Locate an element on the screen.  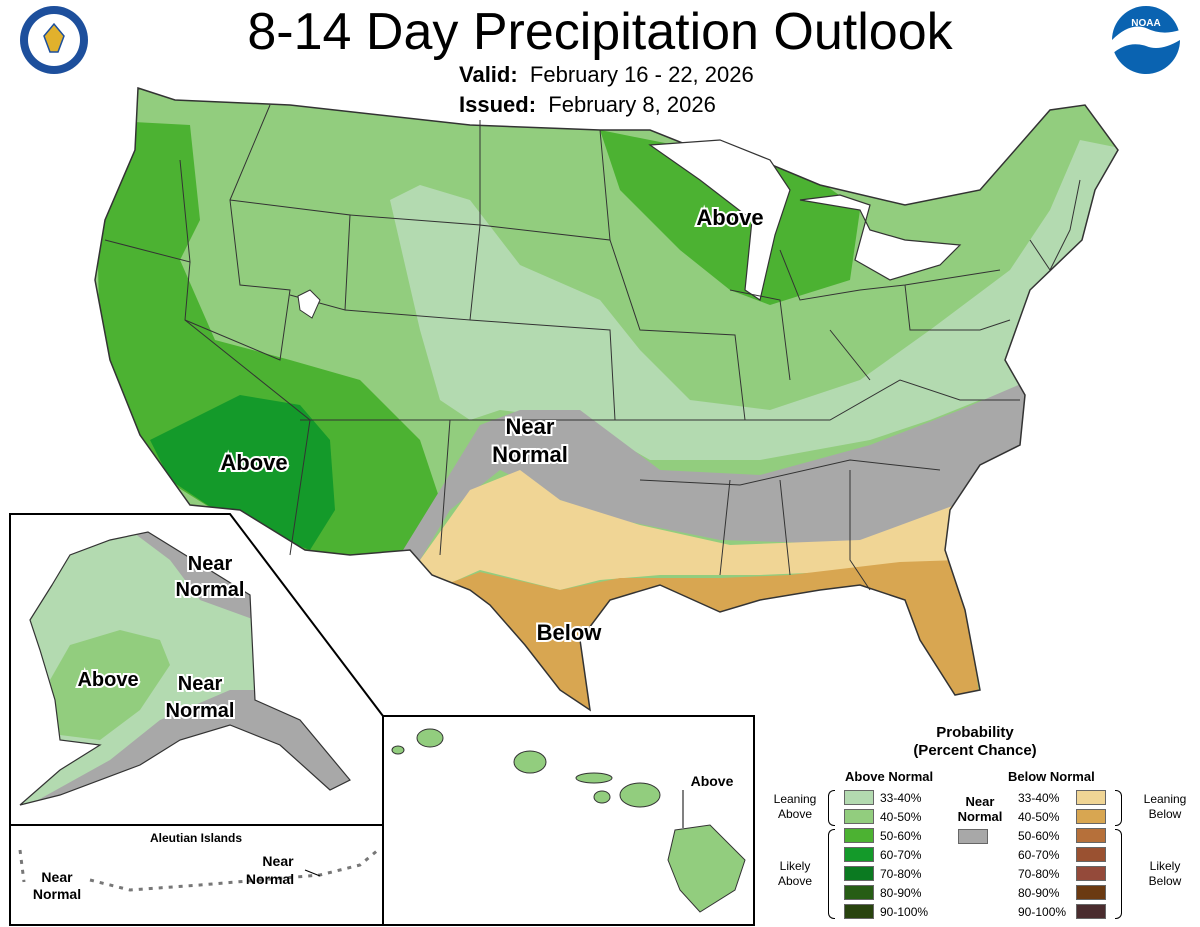
below-label-4: 60-70% is located at coordinates (1039, 855).